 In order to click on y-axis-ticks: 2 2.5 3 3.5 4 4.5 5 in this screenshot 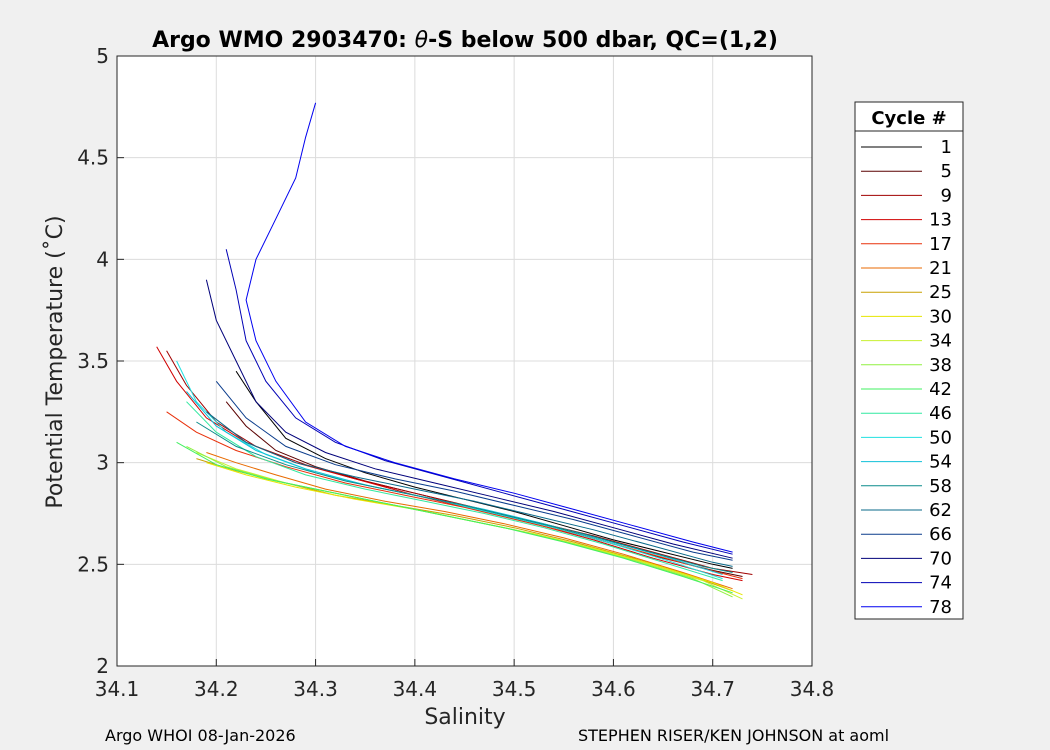, I will do `click(100, 361)`.